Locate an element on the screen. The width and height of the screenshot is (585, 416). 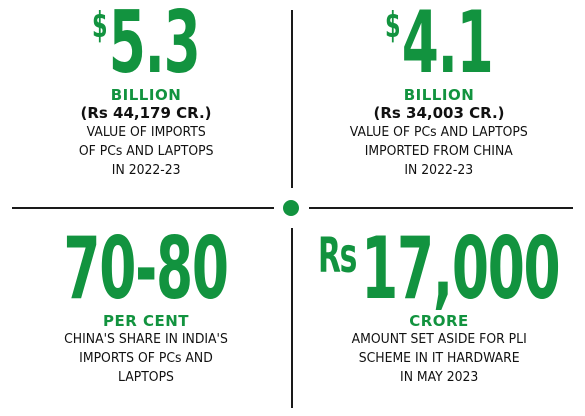
stat-number: 5.3 is located at coordinates (155, 46).